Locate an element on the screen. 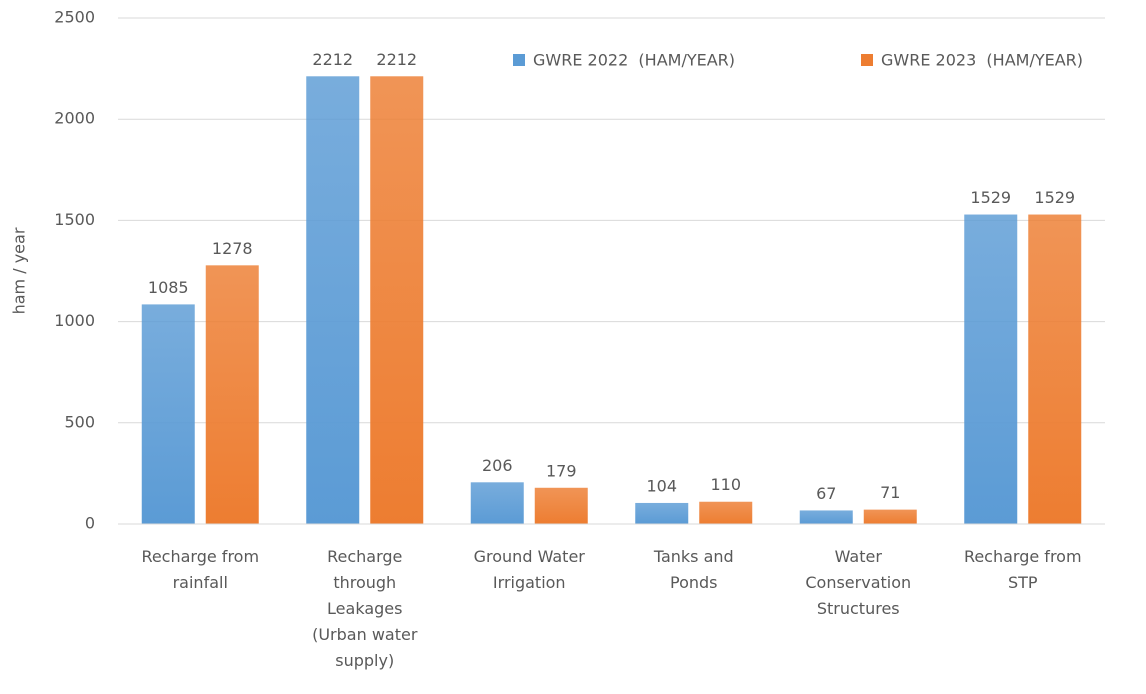 The height and width of the screenshot is (694, 1146). data-label: 1278 is located at coordinates (232, 248).